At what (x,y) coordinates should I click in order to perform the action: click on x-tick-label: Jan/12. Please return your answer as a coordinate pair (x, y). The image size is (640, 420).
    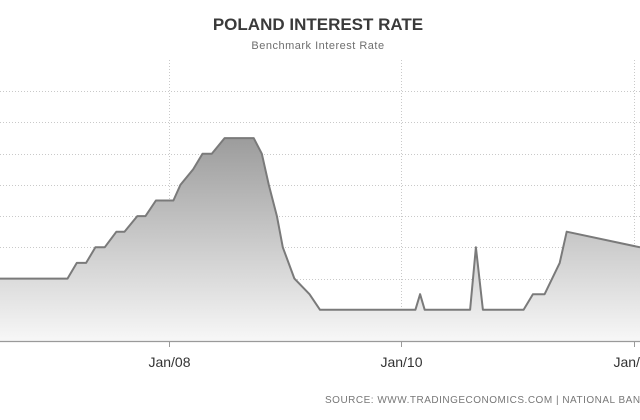
    Looking at the image, I should click on (626, 362).